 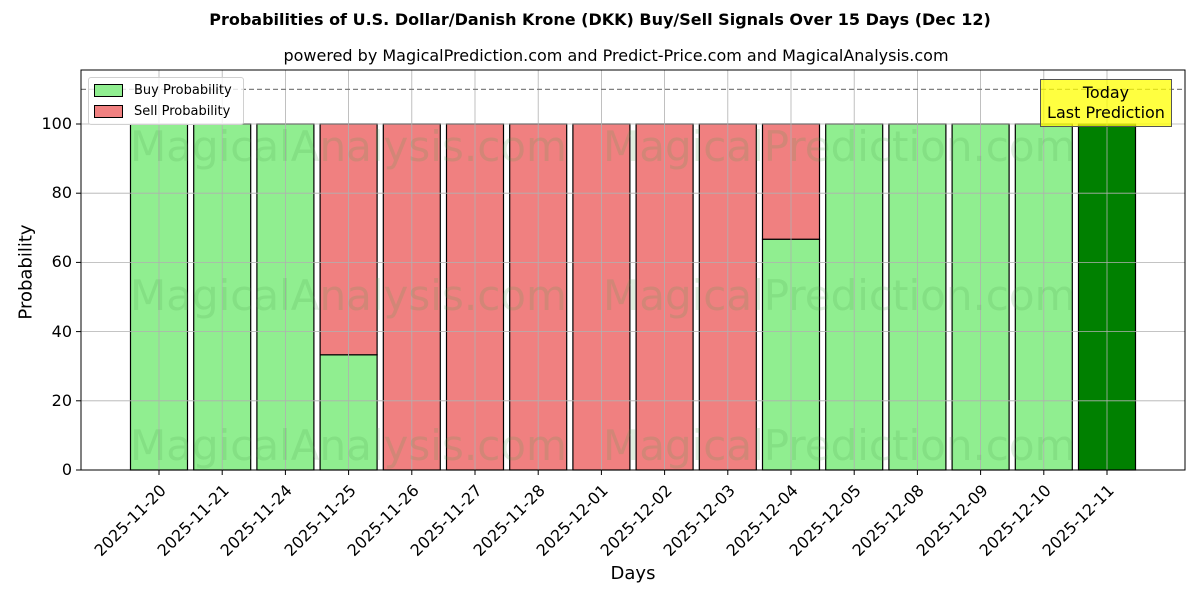 I want to click on today-annotation: Today Last Prediction, so click(x=1106, y=103).